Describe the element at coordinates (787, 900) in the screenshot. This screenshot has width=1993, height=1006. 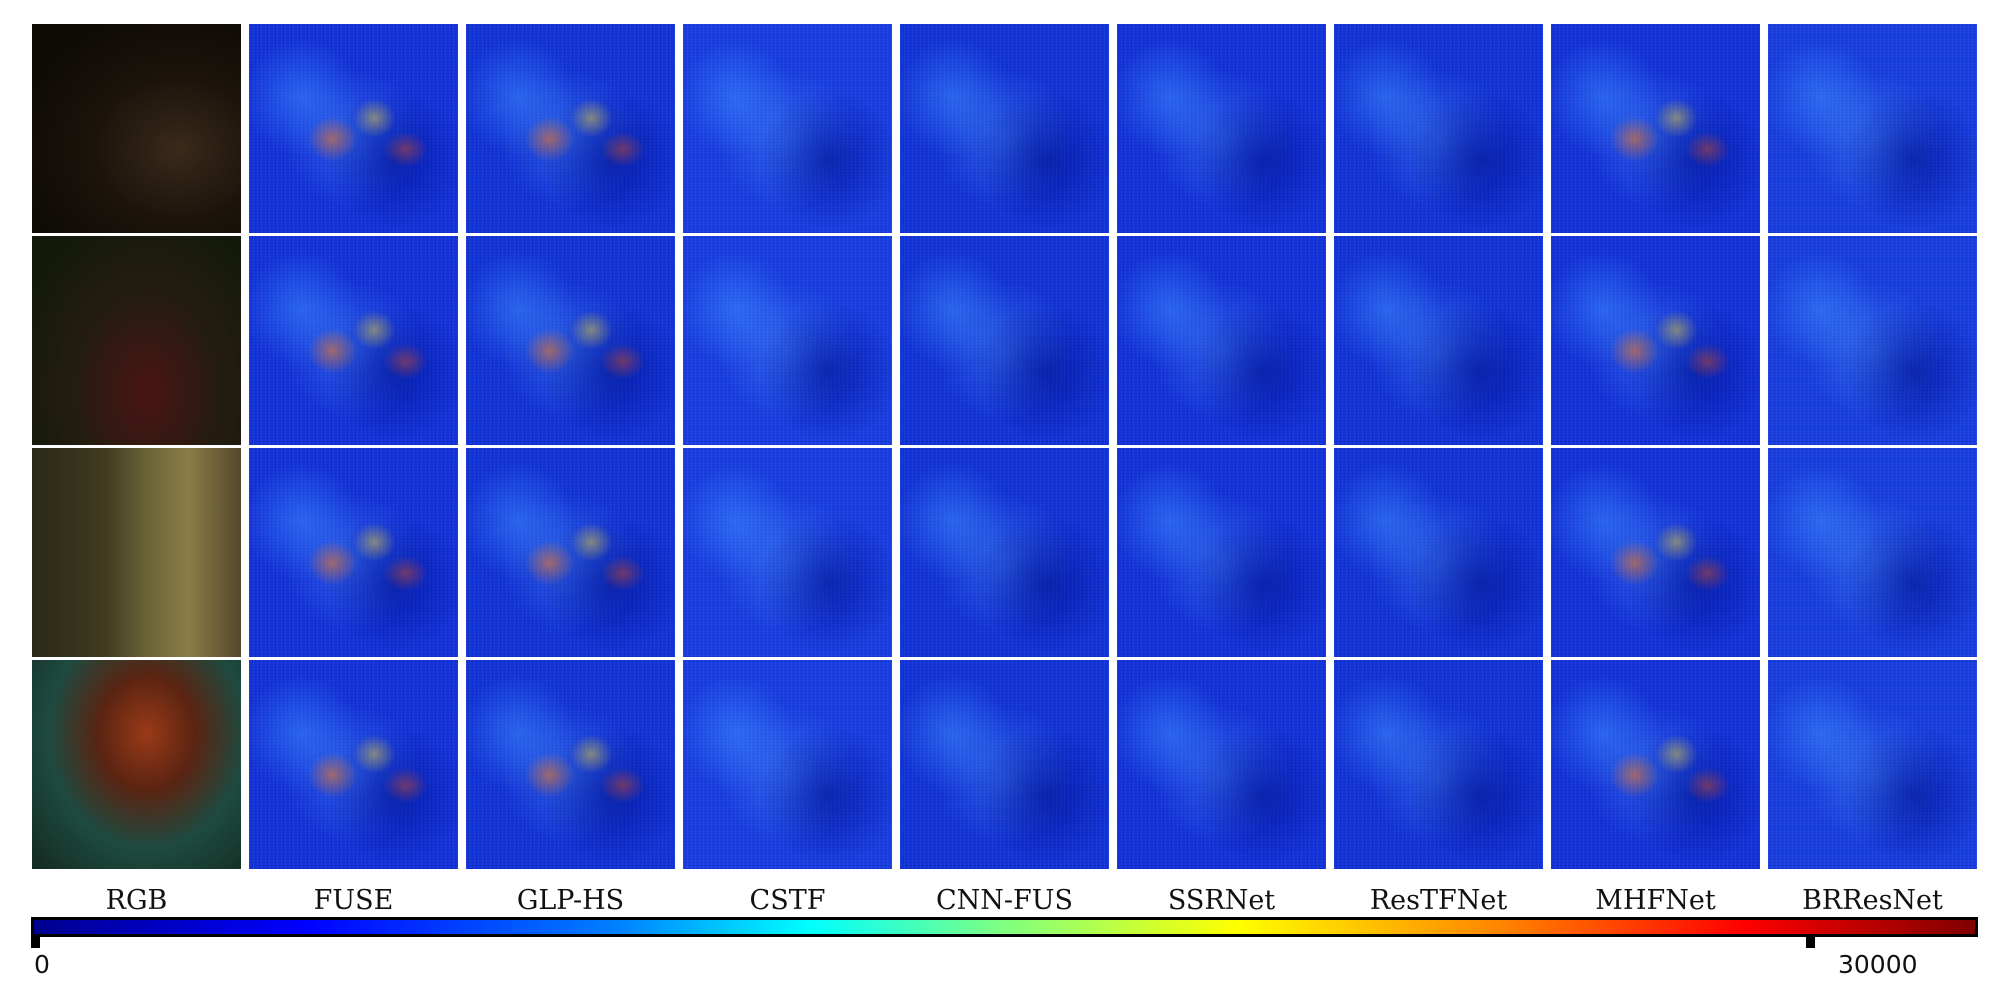
I see `column-label-cstf: CSTF` at that location.